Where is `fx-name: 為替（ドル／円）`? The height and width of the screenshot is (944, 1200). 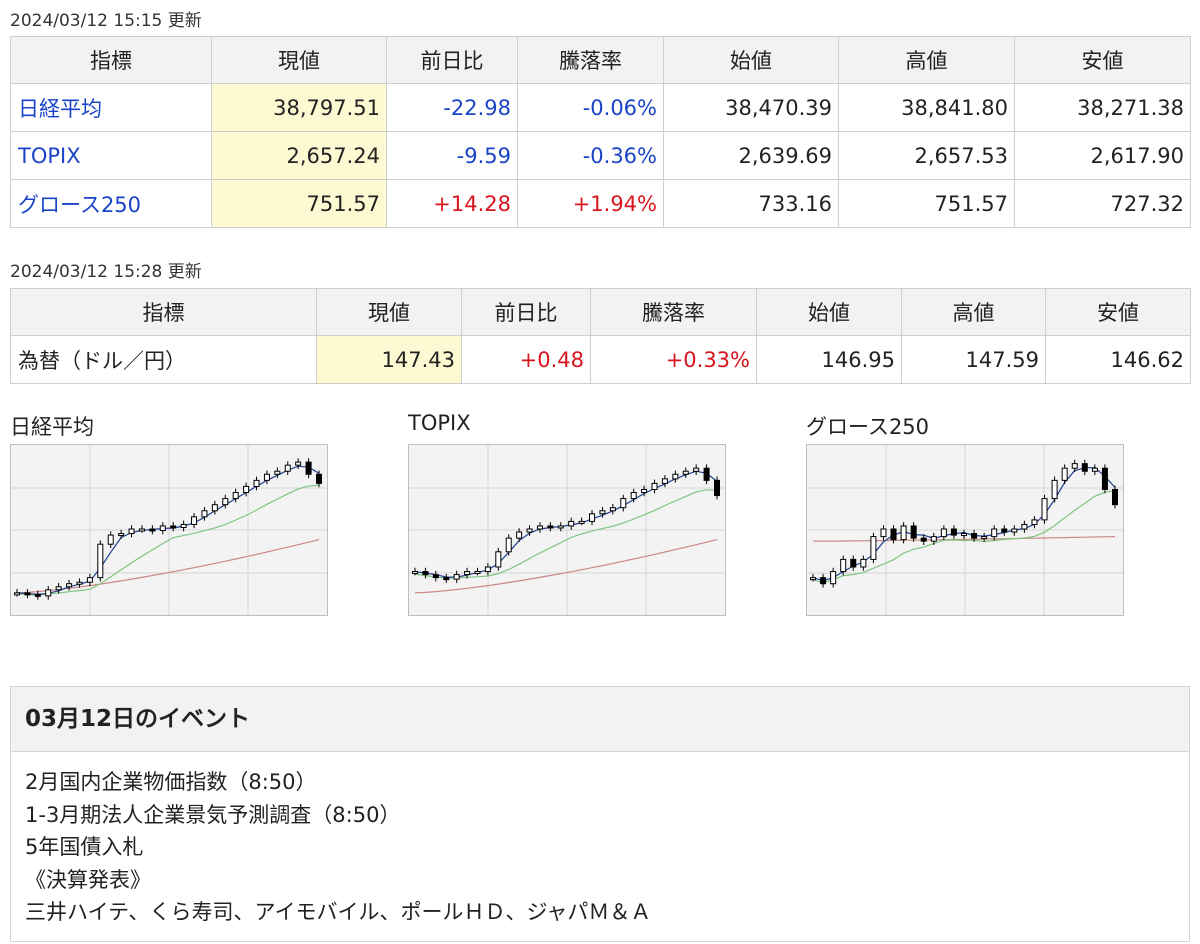 fx-name: 為替（ドル／円） is located at coordinates (163, 359).